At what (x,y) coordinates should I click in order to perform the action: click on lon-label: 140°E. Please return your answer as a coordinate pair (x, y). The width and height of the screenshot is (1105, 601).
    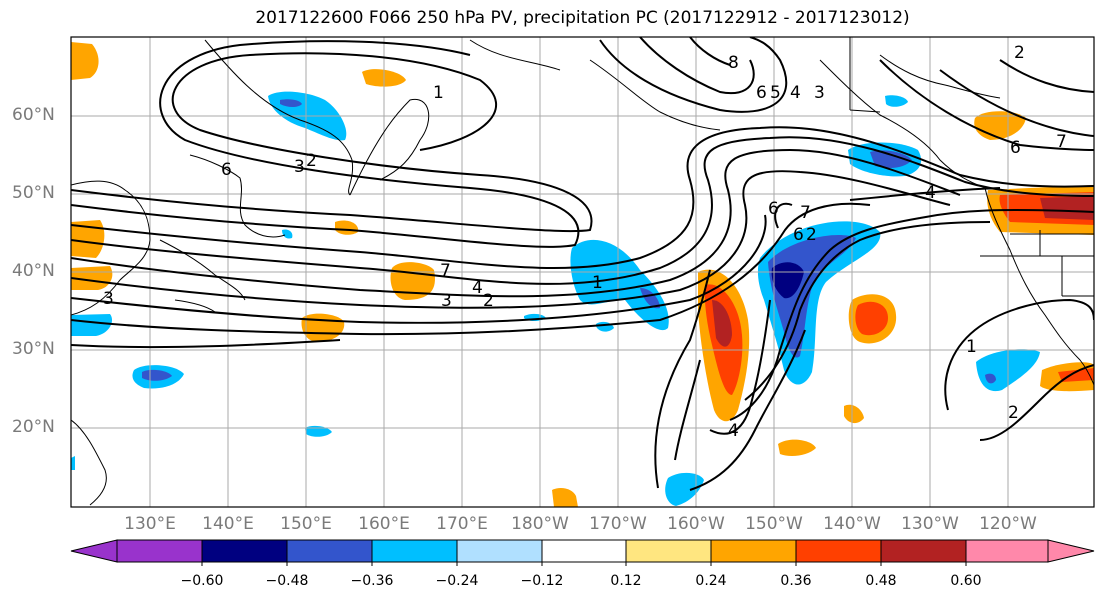
    Looking at the image, I should click on (228, 524).